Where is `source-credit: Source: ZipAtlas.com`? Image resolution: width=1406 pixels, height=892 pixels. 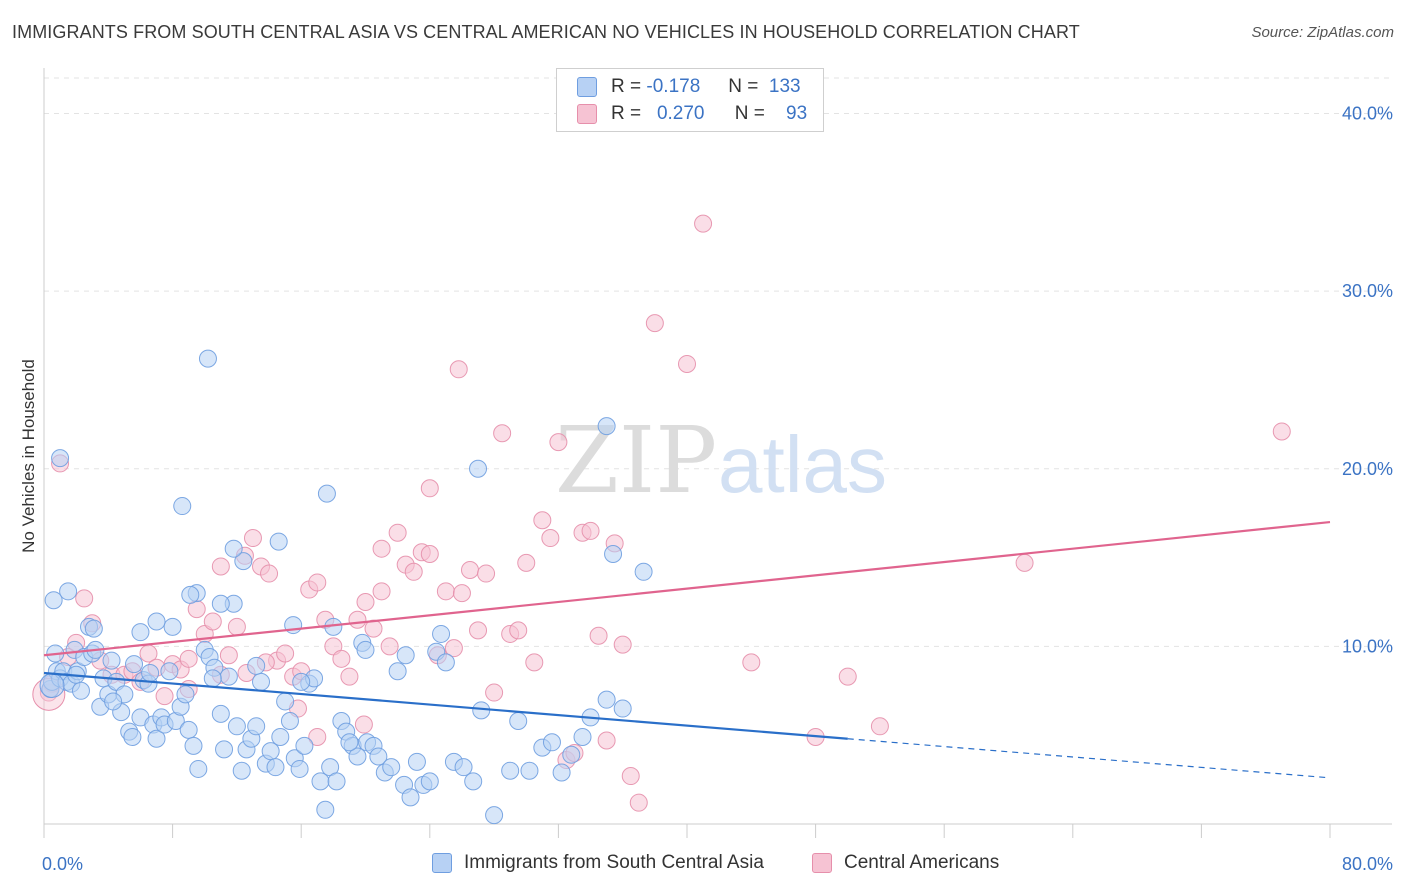 source-credit: Source: ZipAtlas.com is located at coordinates (1322, 32).